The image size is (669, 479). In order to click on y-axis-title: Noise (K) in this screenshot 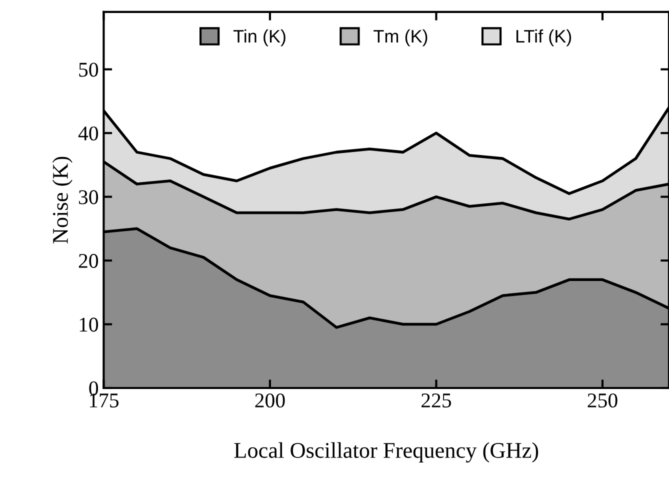, I will do `click(62, 200)`.